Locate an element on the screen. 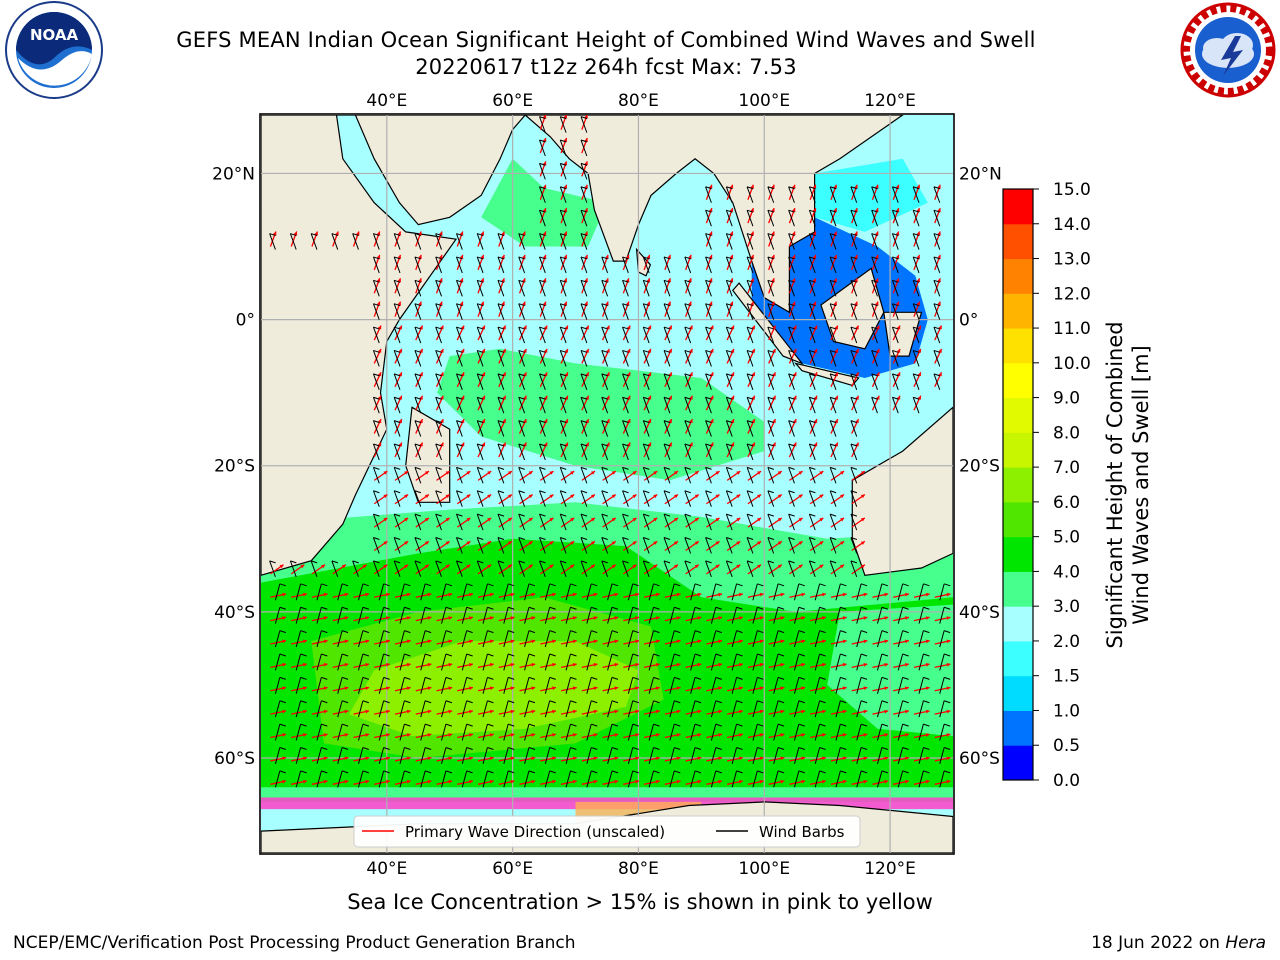  land-sulawesi is located at coordinates (903, 334).